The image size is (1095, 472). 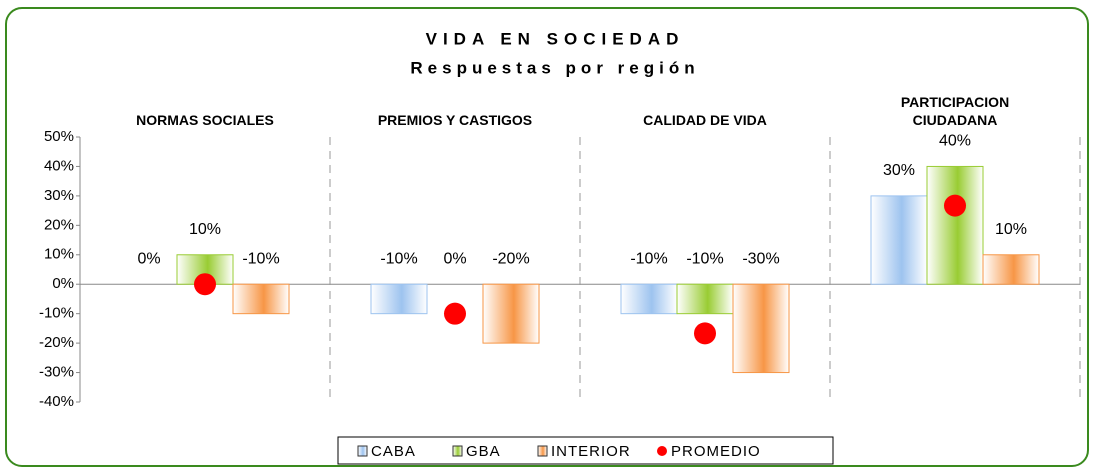 I want to click on y-tick-label: 0%, so click(x=63, y=283).